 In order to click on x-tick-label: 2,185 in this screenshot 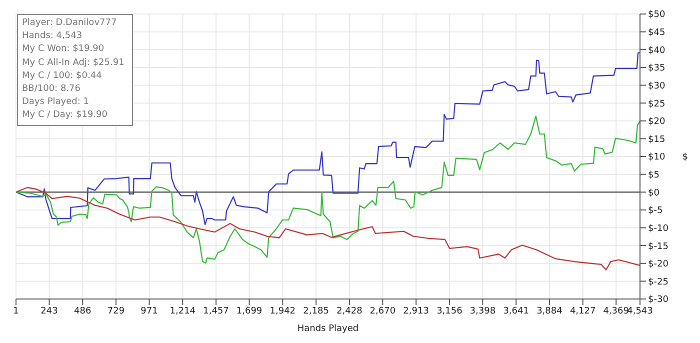, I will do `click(316, 311)`.